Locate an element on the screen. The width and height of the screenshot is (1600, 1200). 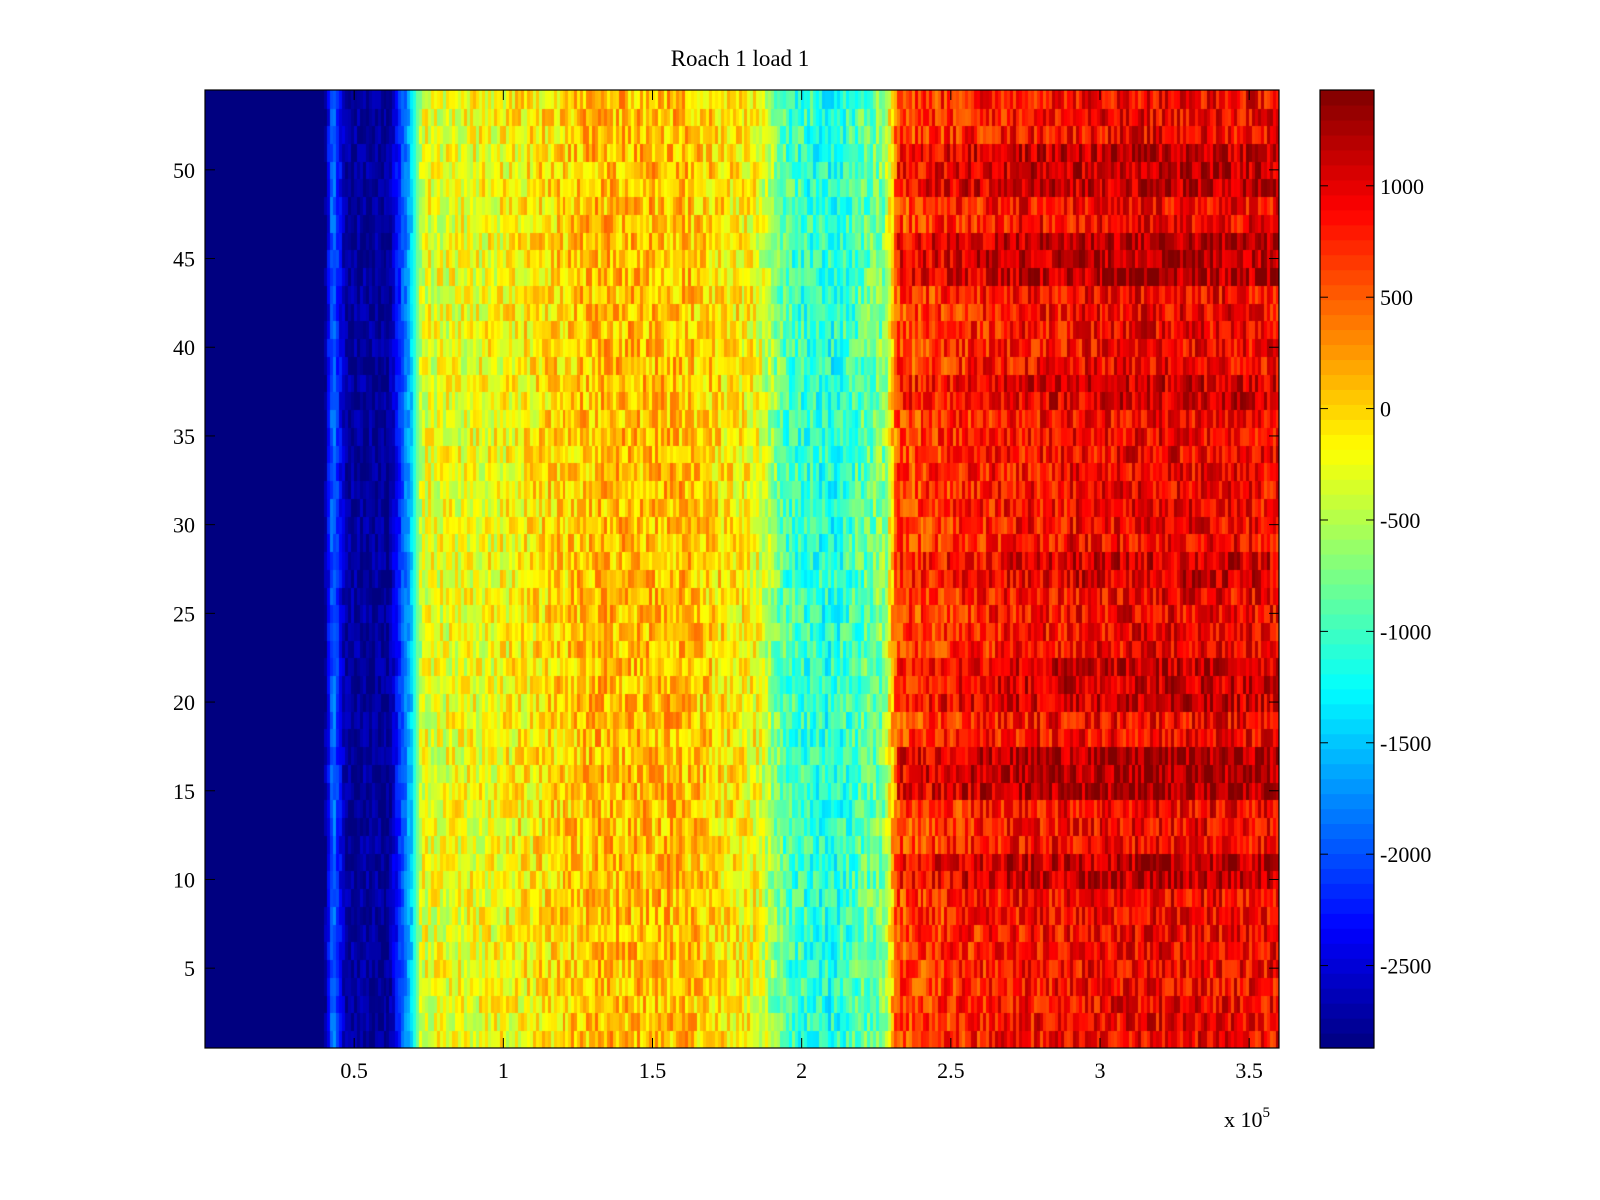
y-tick-label: 50 is located at coordinates (184, 170).